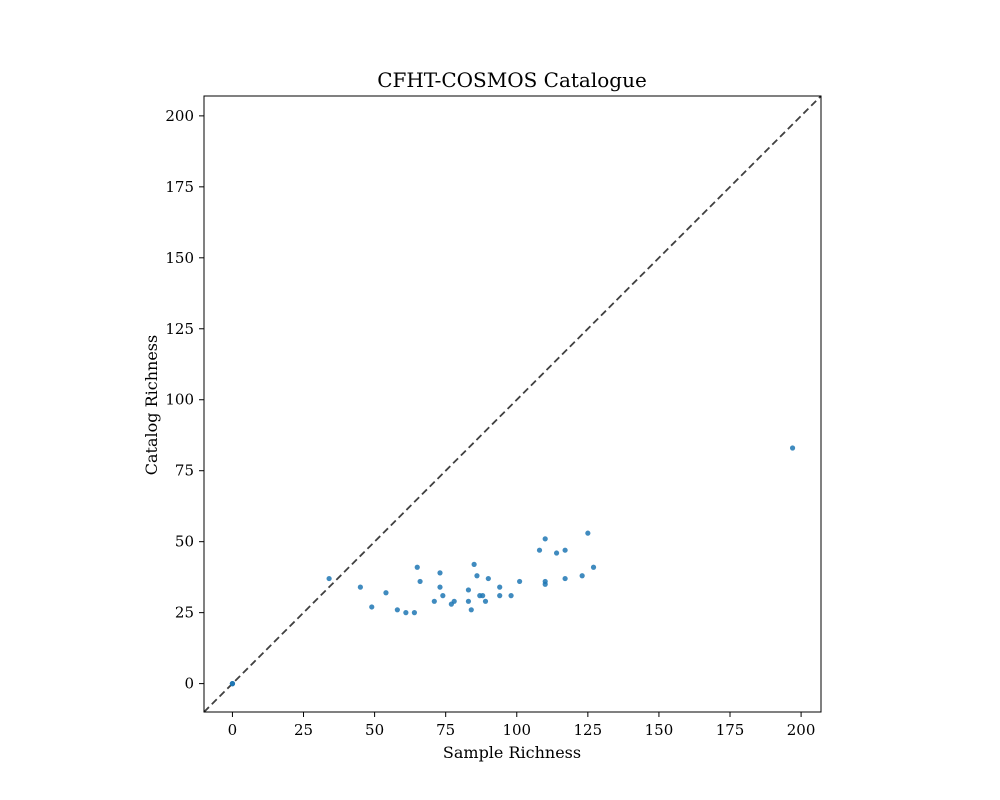 Image resolution: width=1000 pixels, height=800 pixels. What do you see at coordinates (151, 405) in the screenshot?
I see `y-axis-label: Catalog Richness` at bounding box center [151, 405].